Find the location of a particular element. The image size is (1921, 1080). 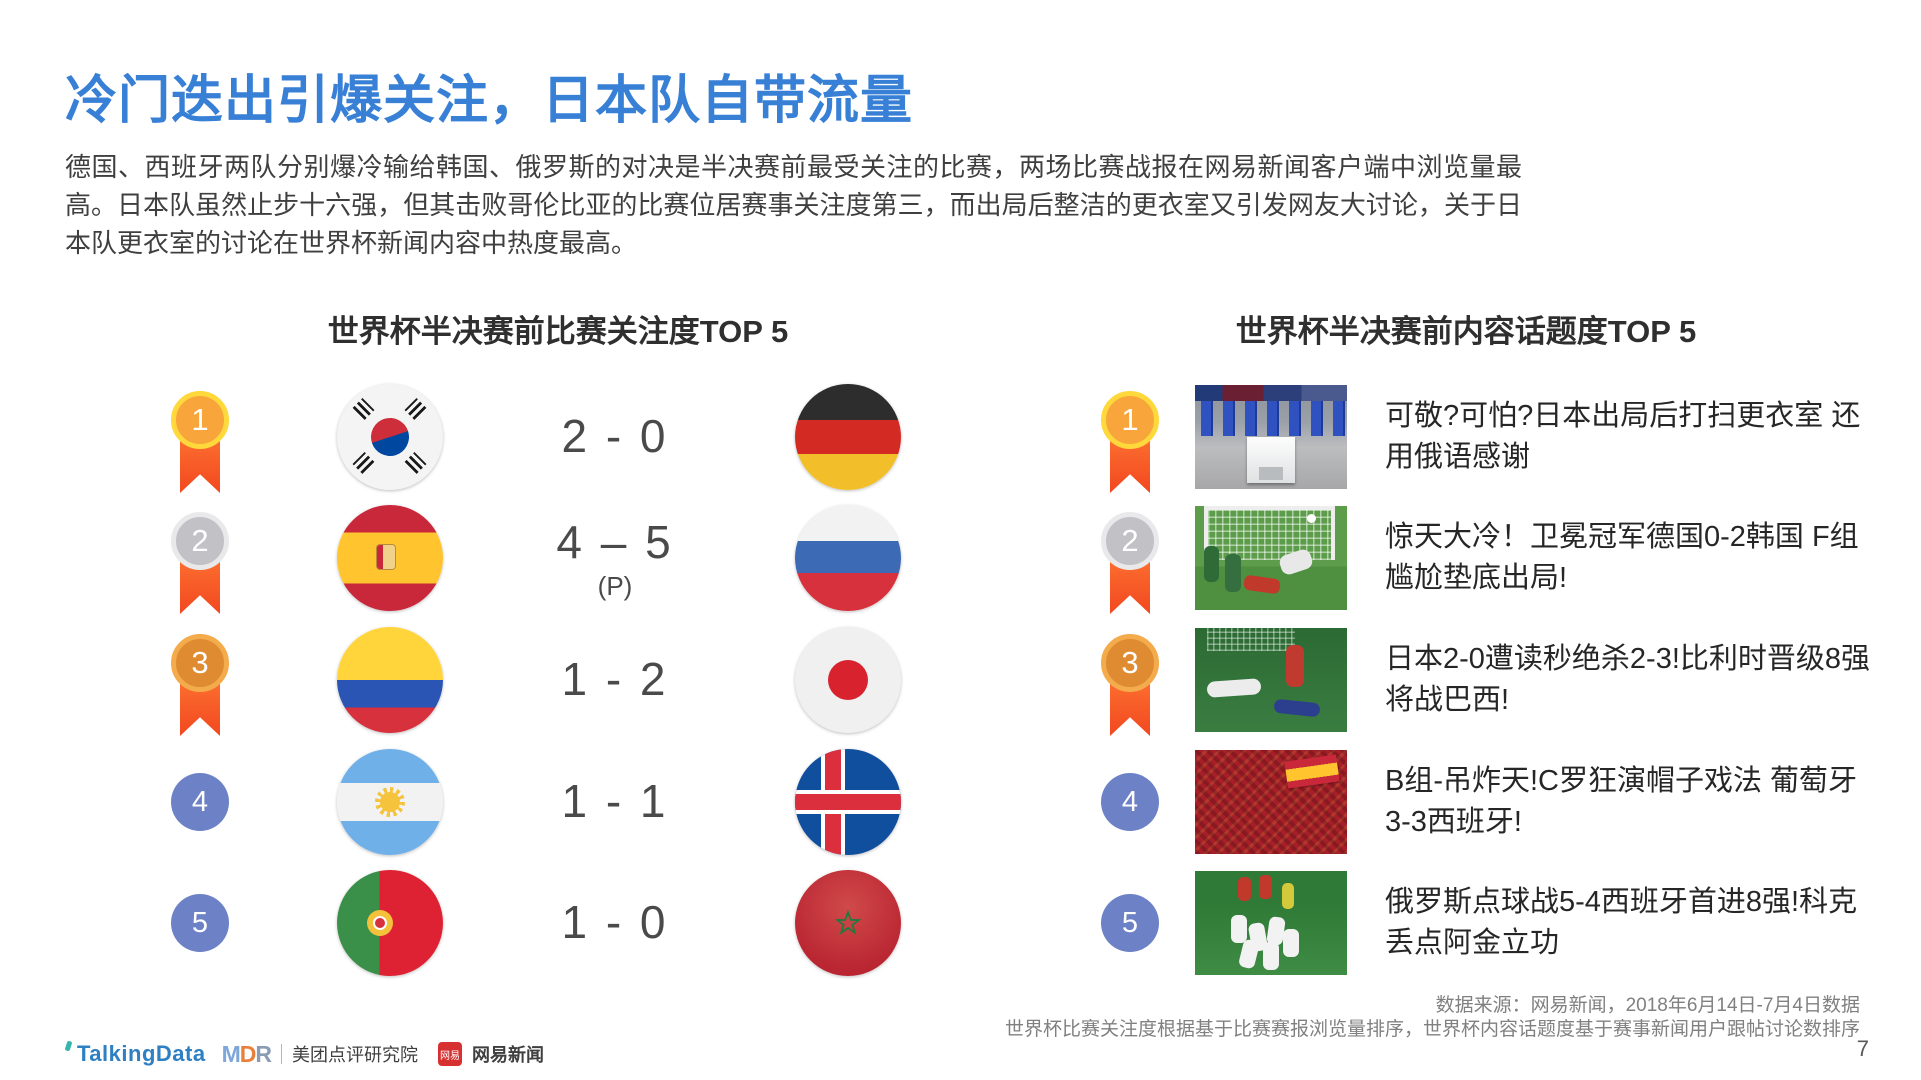

flag-japan-icon is located at coordinates (848, 680).